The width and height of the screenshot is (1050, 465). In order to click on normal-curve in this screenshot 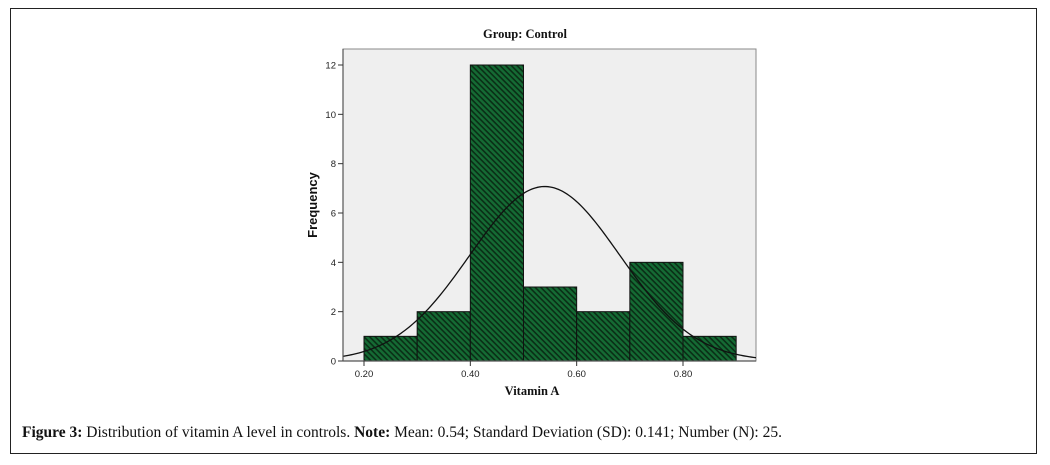, I will do `click(549, 272)`.